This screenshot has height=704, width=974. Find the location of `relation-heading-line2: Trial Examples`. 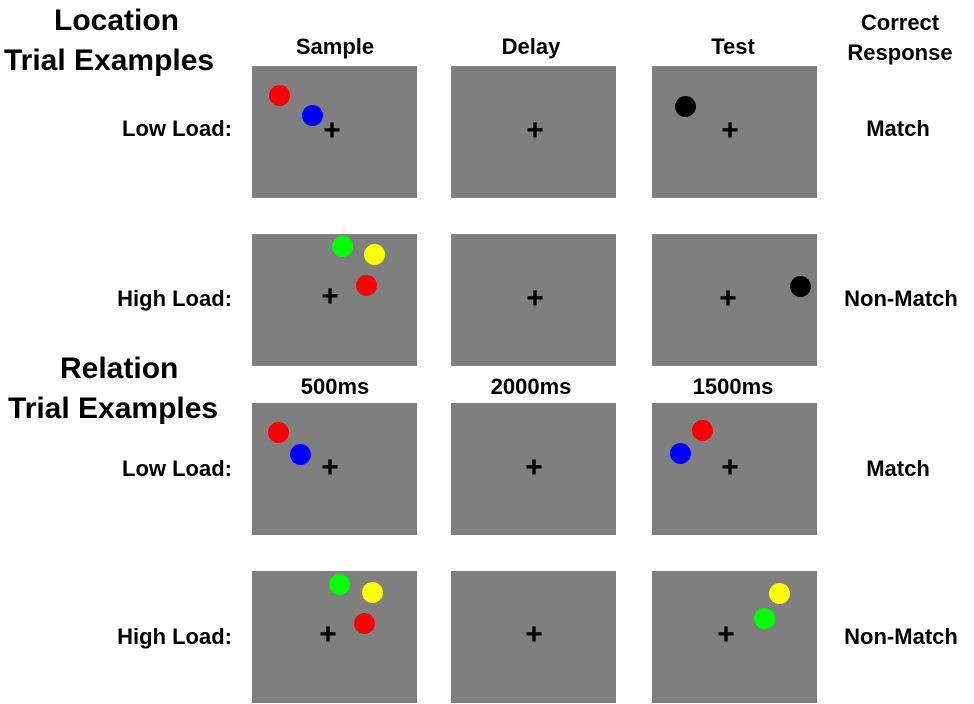

relation-heading-line2: Trial Examples is located at coordinates (113, 408).